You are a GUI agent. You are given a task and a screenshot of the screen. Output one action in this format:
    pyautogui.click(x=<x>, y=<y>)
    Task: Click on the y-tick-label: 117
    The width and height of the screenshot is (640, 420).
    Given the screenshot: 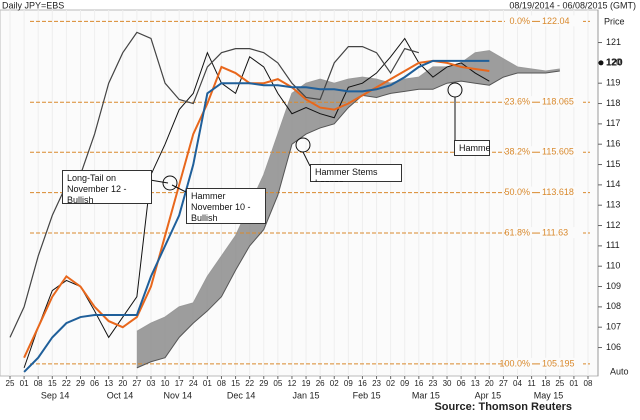 What is the action you would take?
    pyautogui.click(x=613, y=123)
    